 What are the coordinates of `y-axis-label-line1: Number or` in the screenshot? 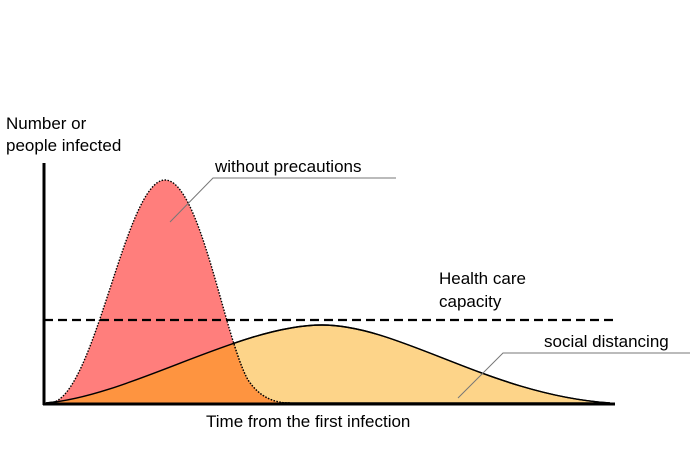 It's located at (46, 123).